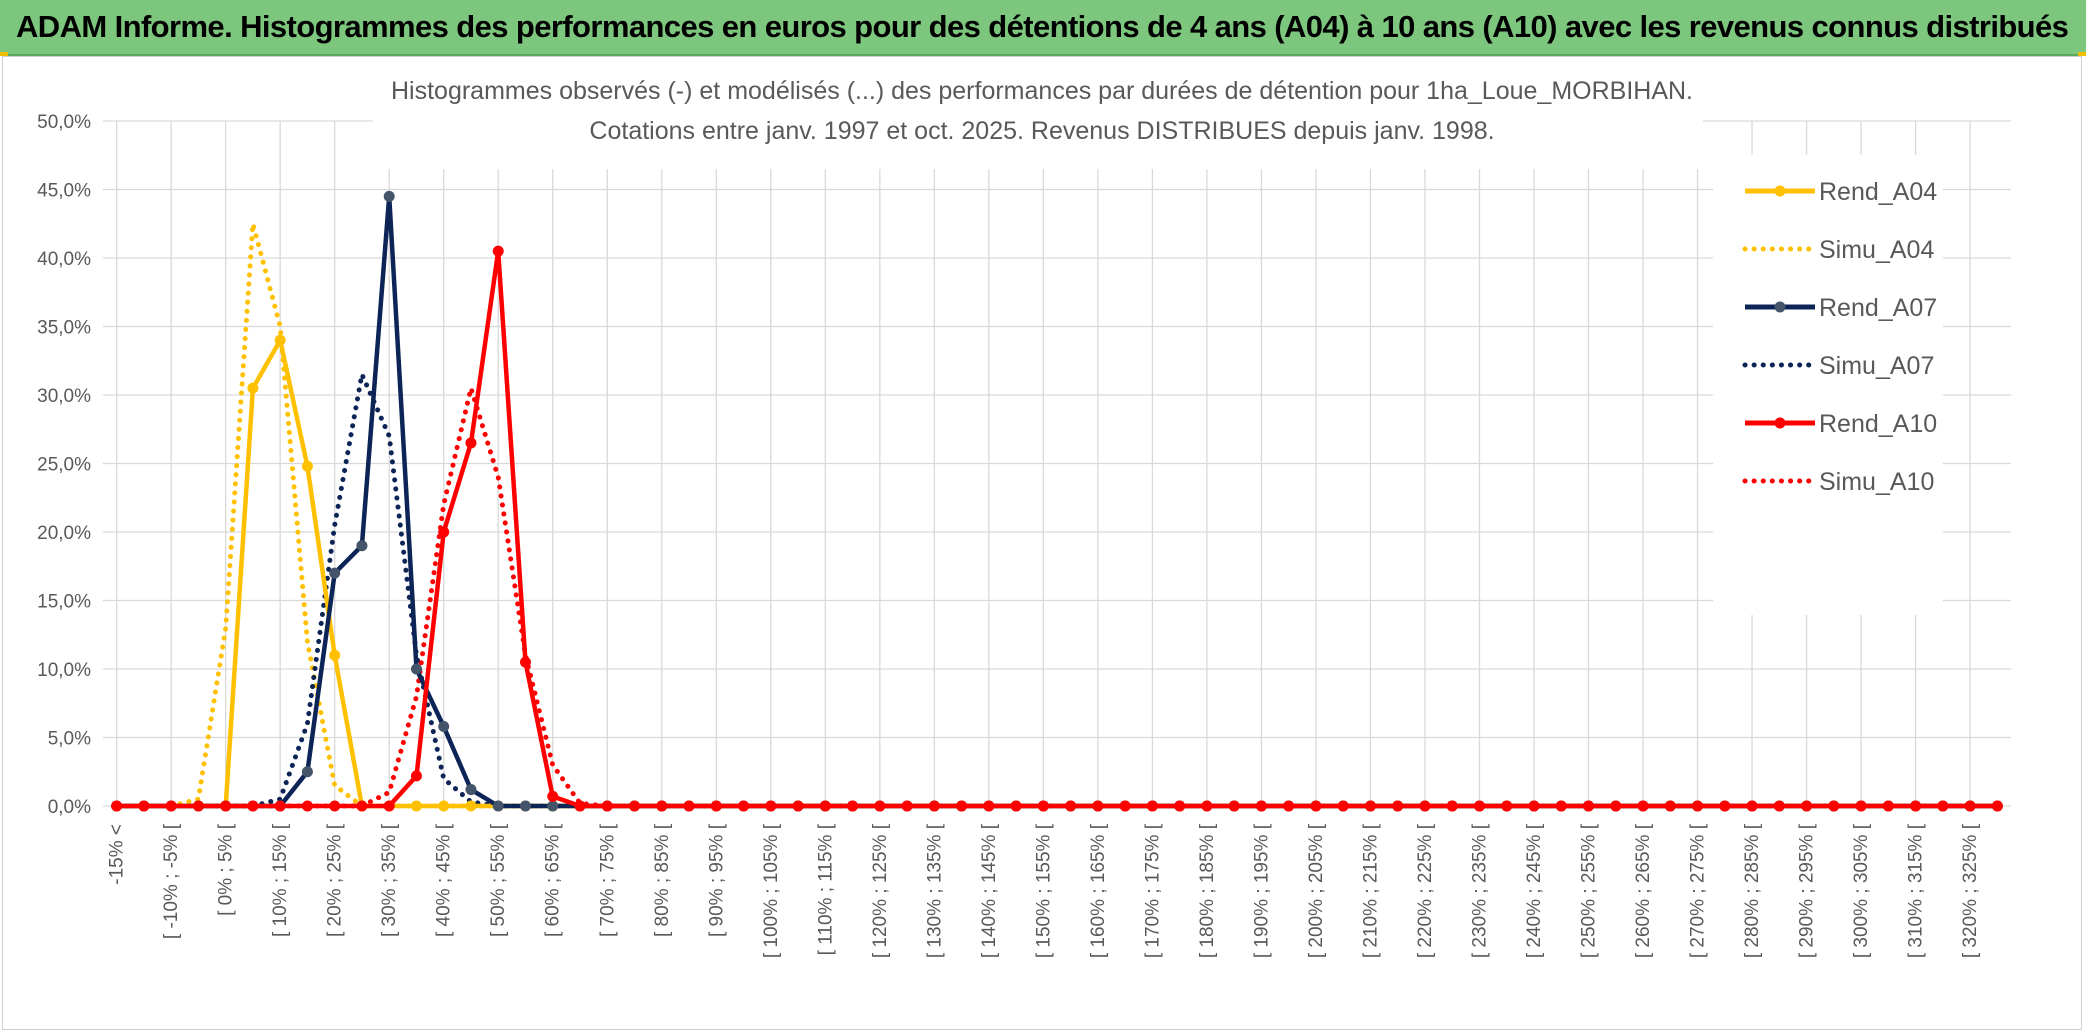  Describe the element at coordinates (64, 670) in the screenshot. I see `y-tick-label: 10,0%` at that location.